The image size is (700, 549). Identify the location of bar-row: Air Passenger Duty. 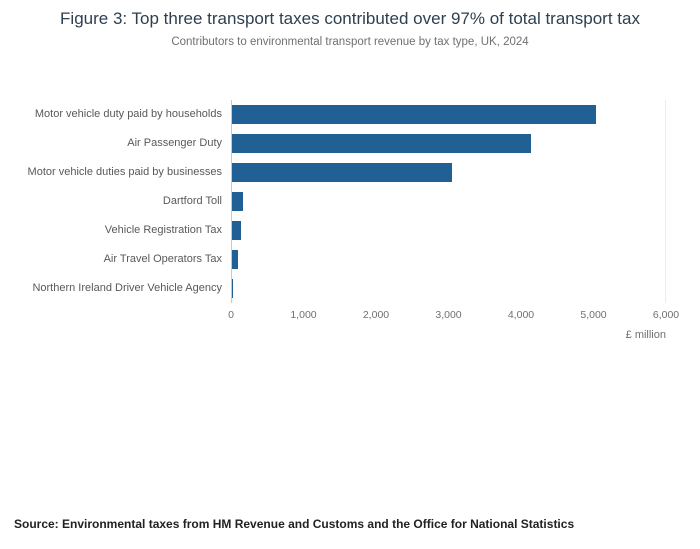
(350, 143).